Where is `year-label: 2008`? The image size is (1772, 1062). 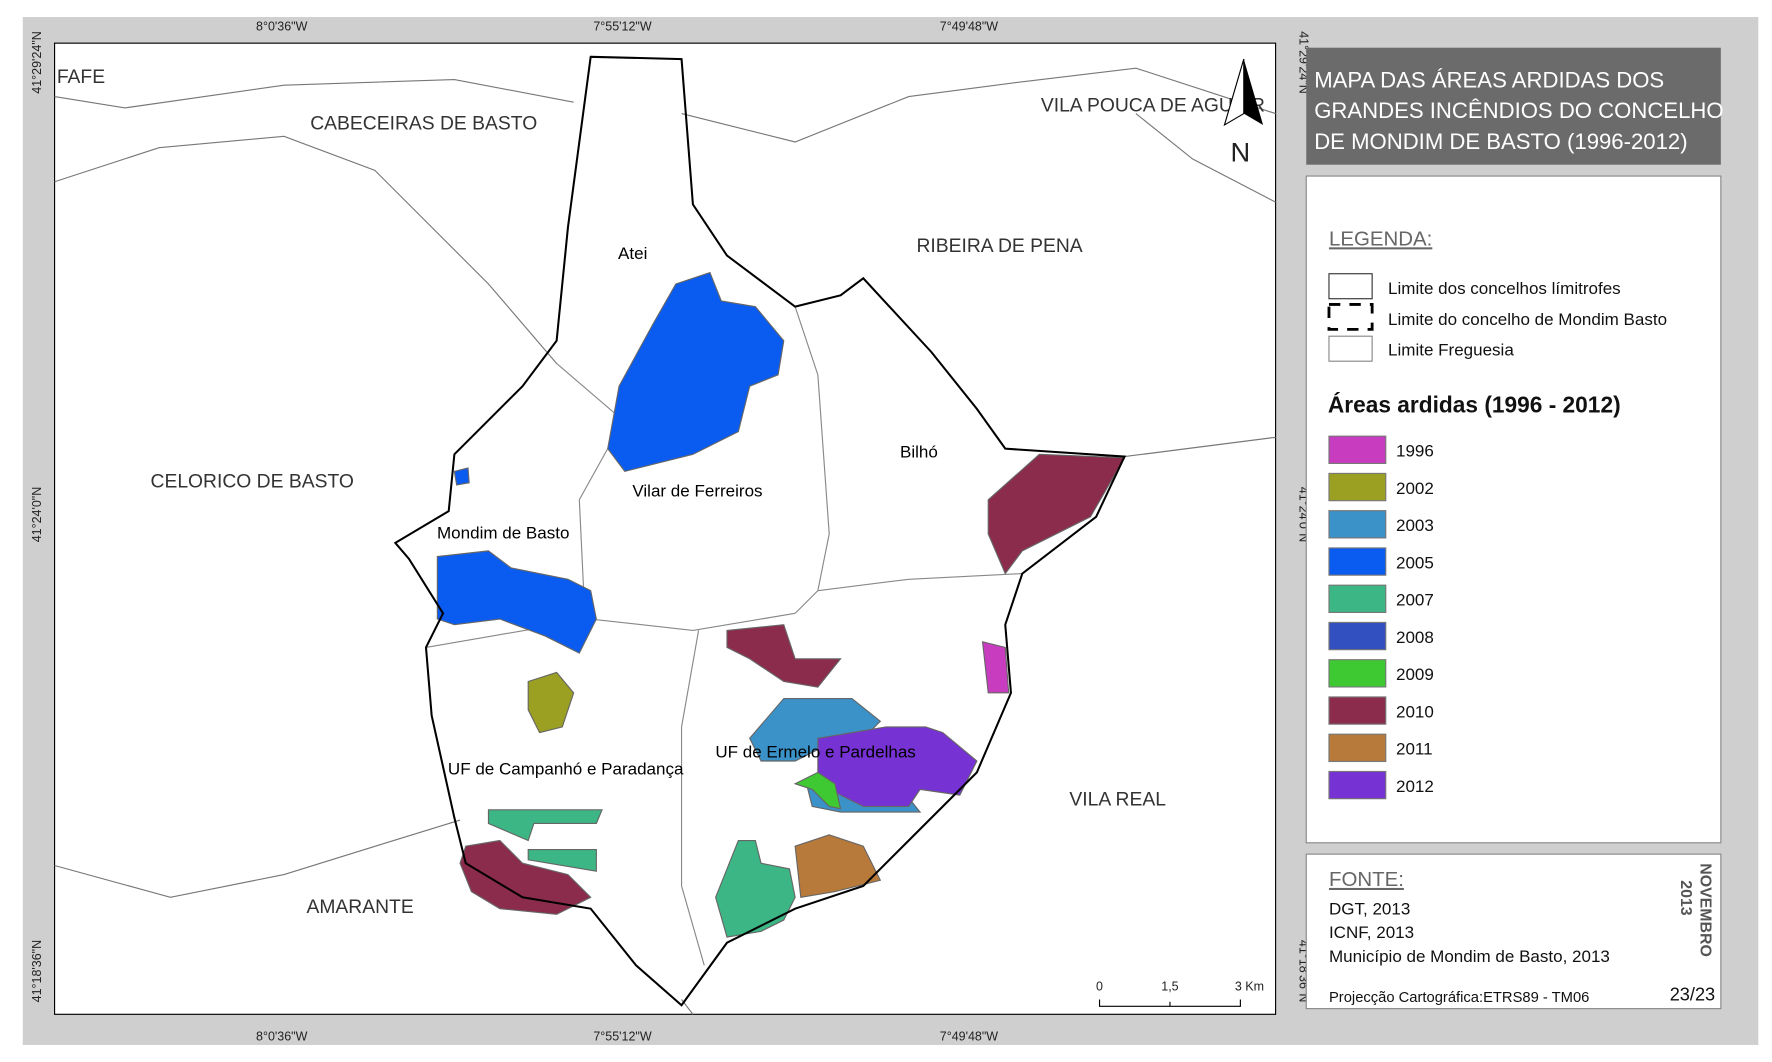 year-label: 2008 is located at coordinates (1415, 637).